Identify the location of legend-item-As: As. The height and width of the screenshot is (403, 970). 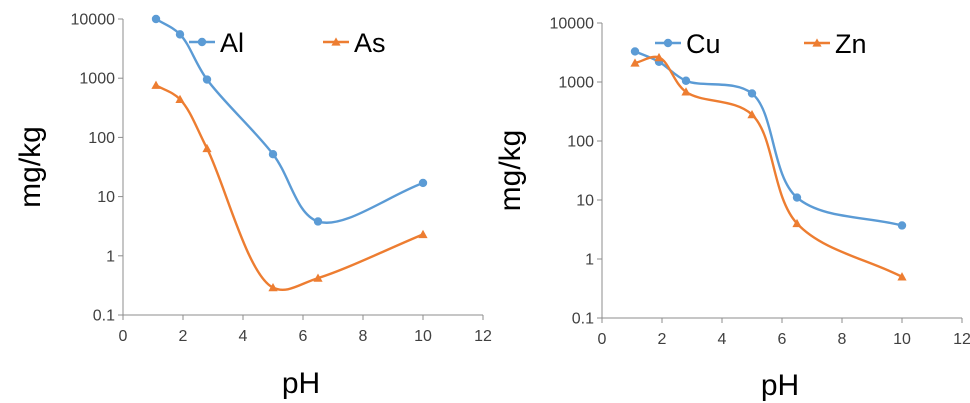
(354, 43).